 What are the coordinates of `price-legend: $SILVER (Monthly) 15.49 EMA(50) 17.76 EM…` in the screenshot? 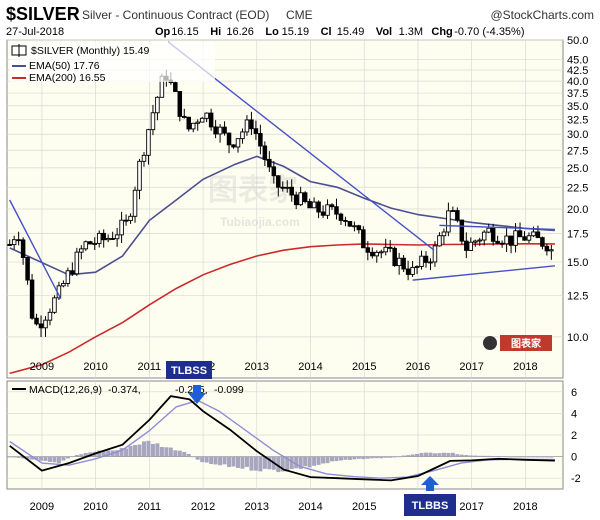 It's located at (112, 63).